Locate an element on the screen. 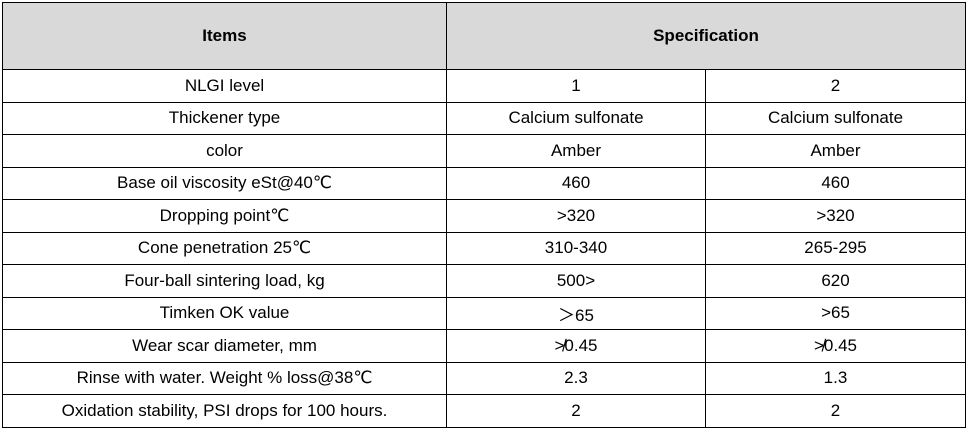 Image resolution: width=967 pixels, height=431 pixels. header-cell: Items is located at coordinates (224, 36).